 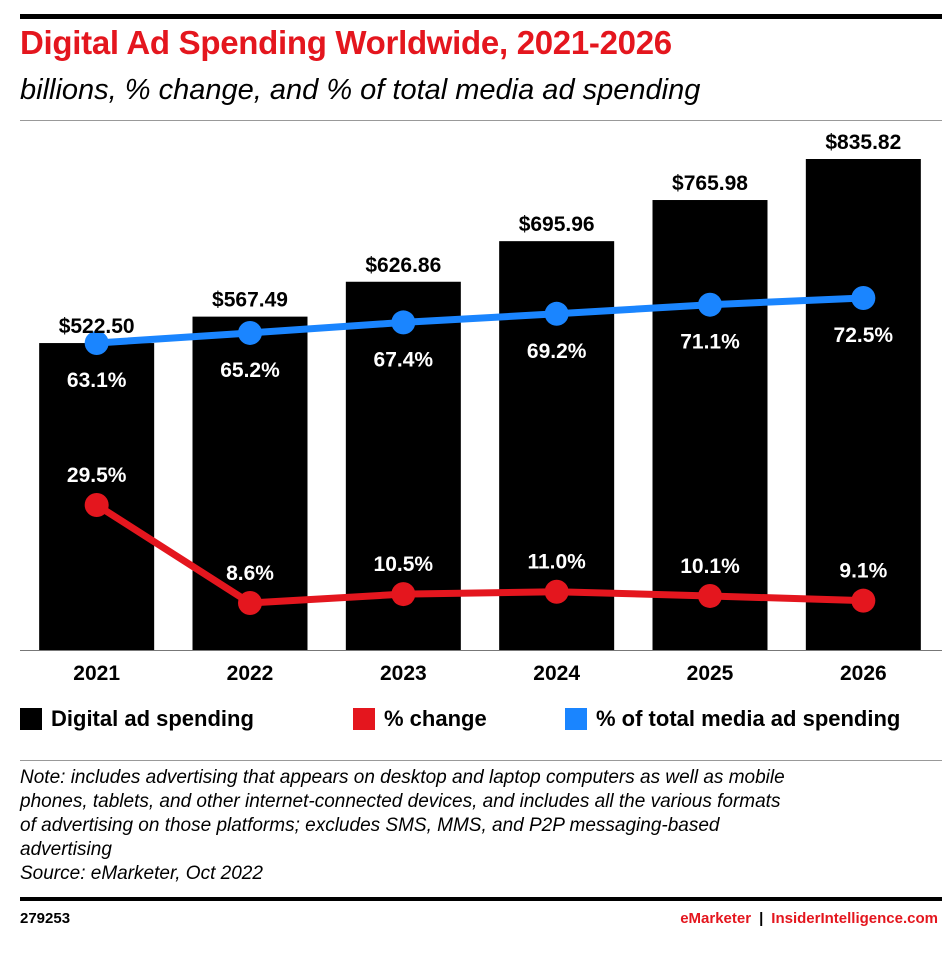 I want to click on note-rule, so click(x=481, y=760).